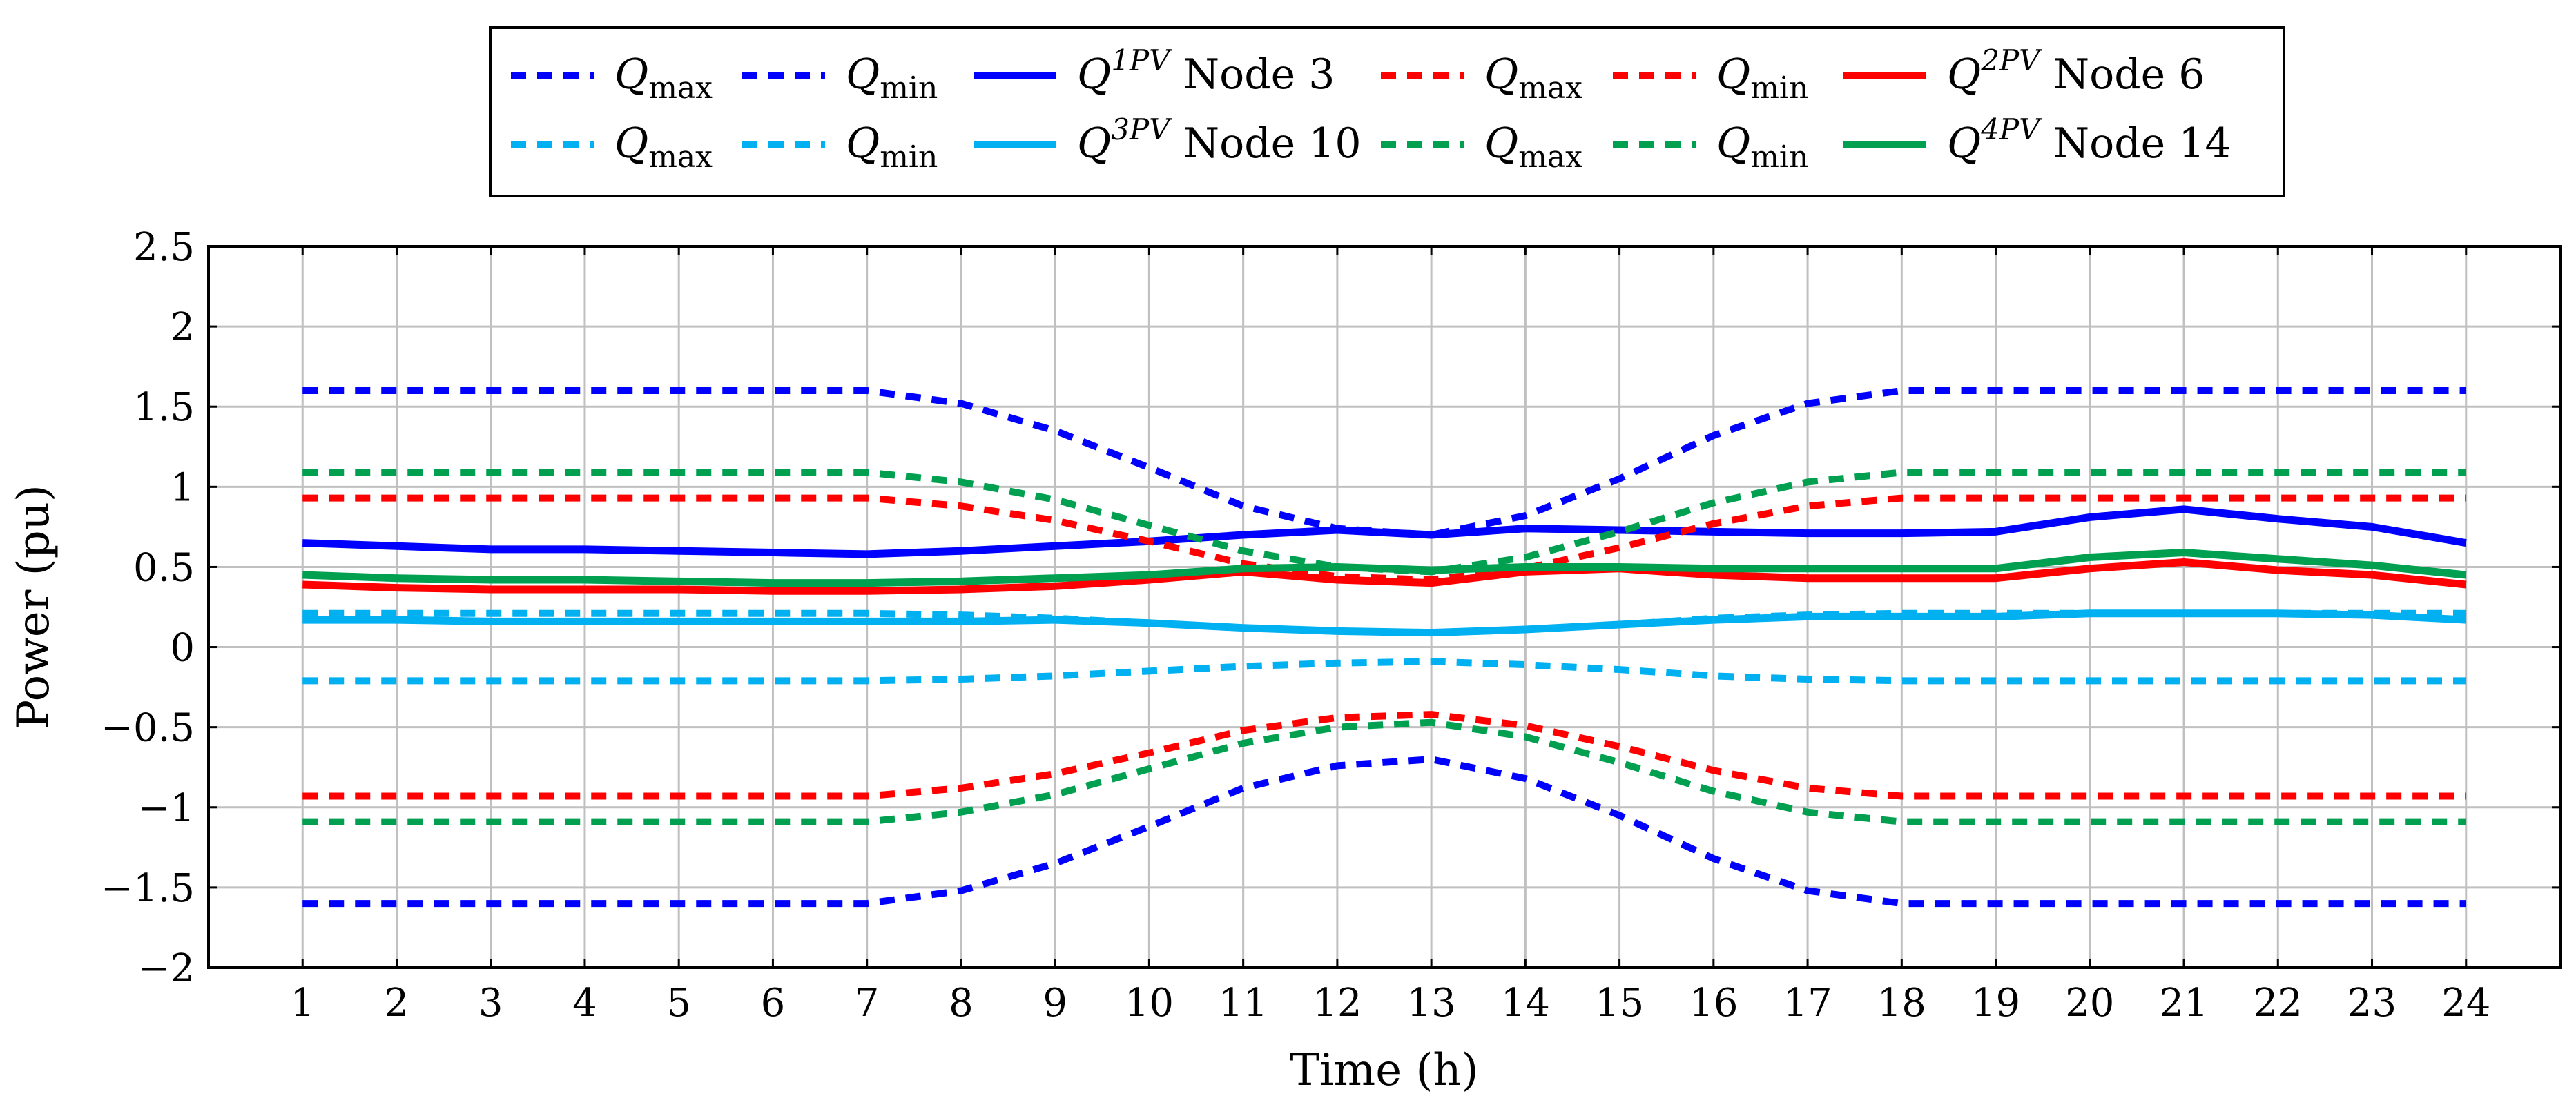 This screenshot has height=1116, width=2576. I want to click on x-tick-label: 24, so click(2466, 1004).